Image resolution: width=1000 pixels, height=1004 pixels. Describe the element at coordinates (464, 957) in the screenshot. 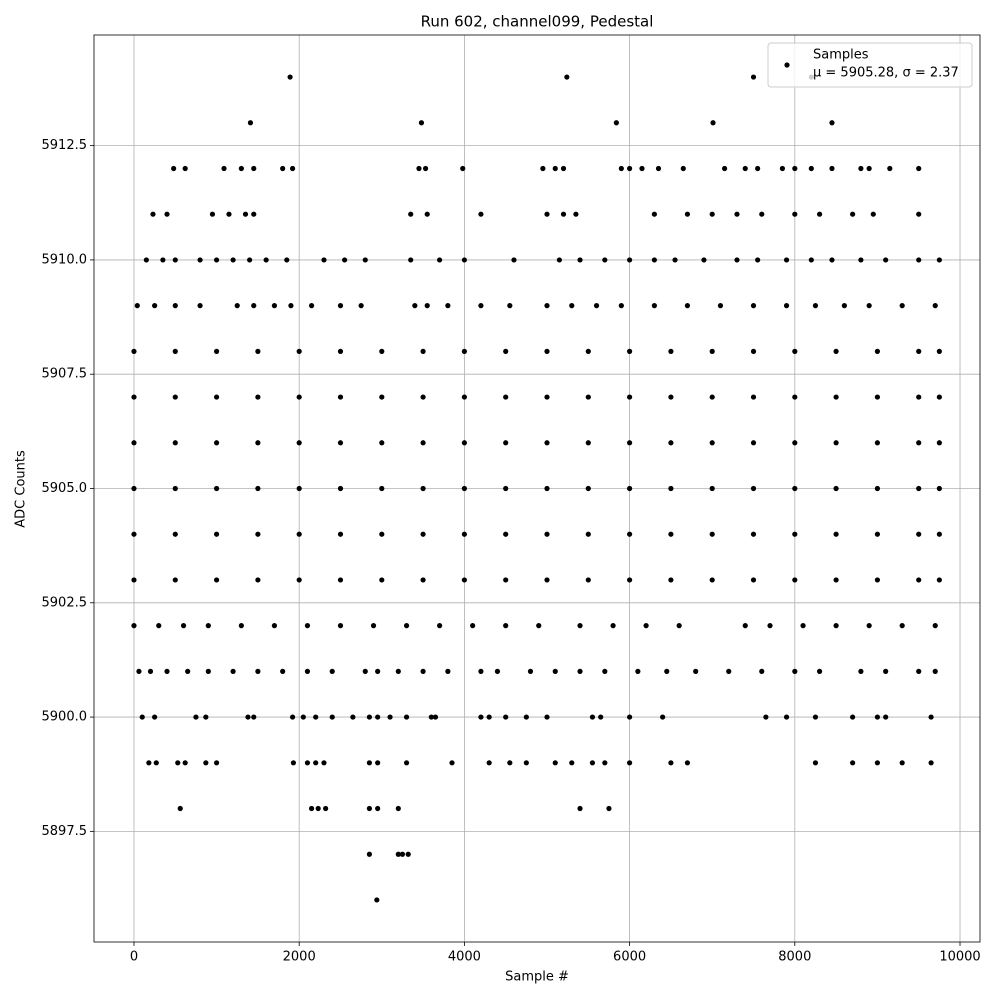

I see `x-tick-label: 4000` at that location.